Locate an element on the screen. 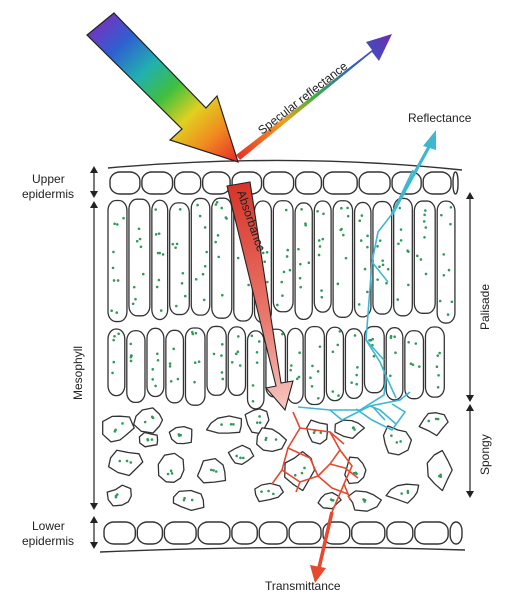 The width and height of the screenshot is (525, 610). spongy-layer is located at coordinates (278, 459).